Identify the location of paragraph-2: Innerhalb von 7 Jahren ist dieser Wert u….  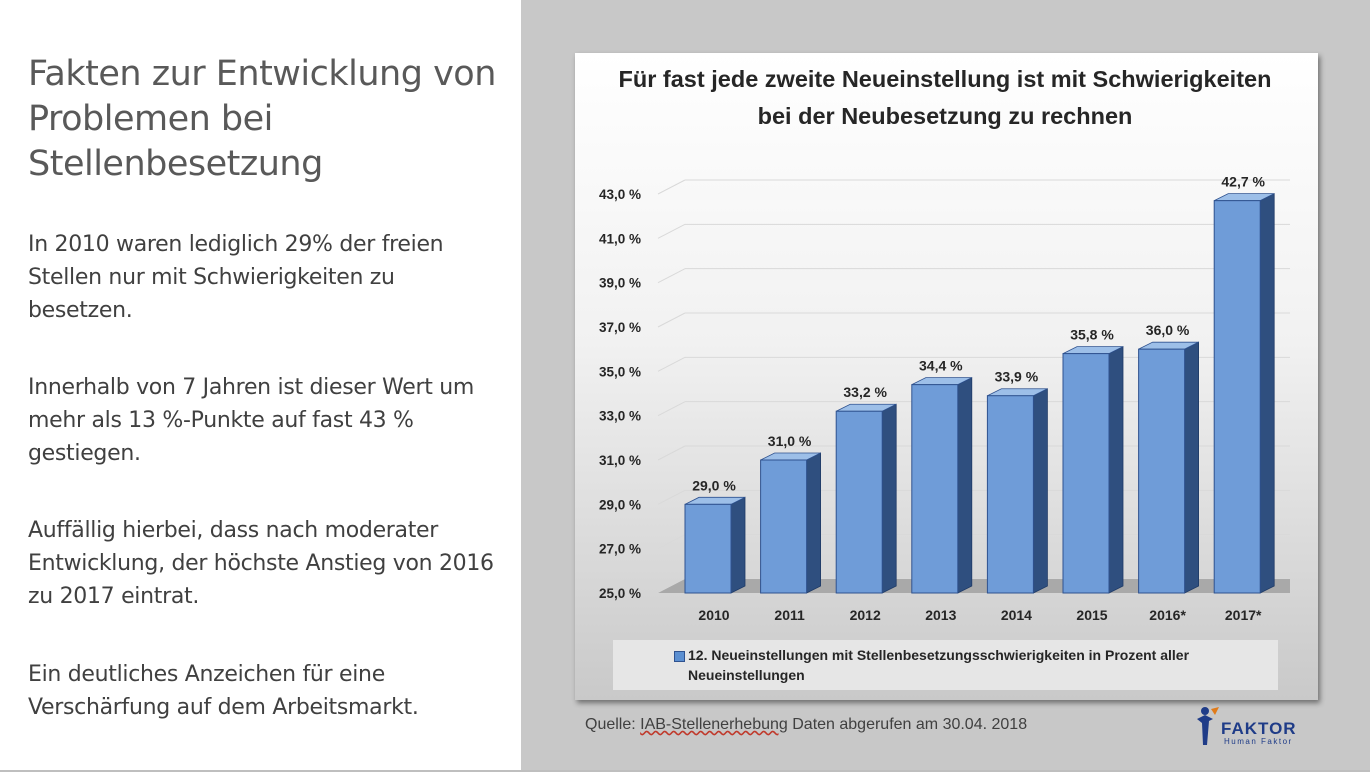
(251, 420).